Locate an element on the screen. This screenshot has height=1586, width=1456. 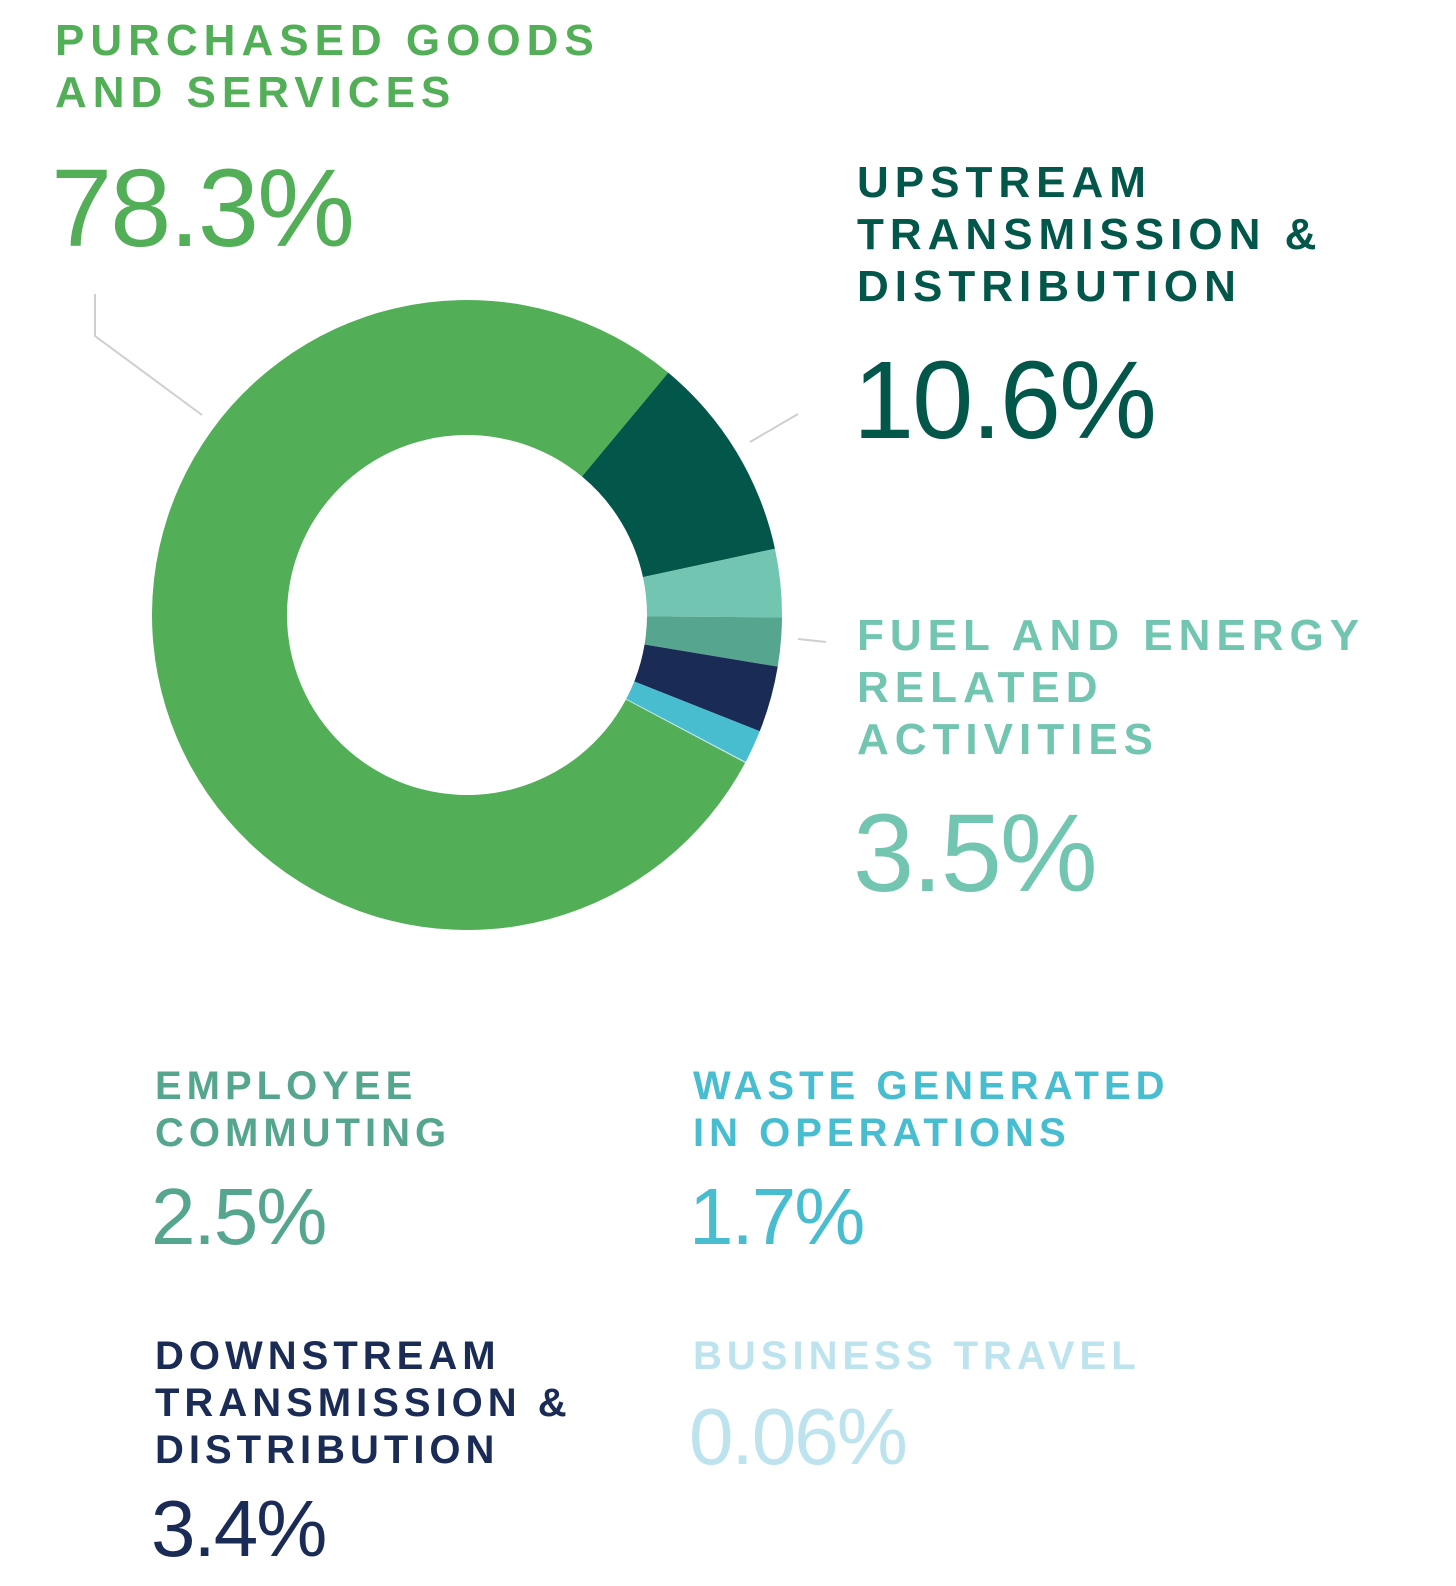
category-label: BUSINESS TRAVEL is located at coordinates (917, 1356).